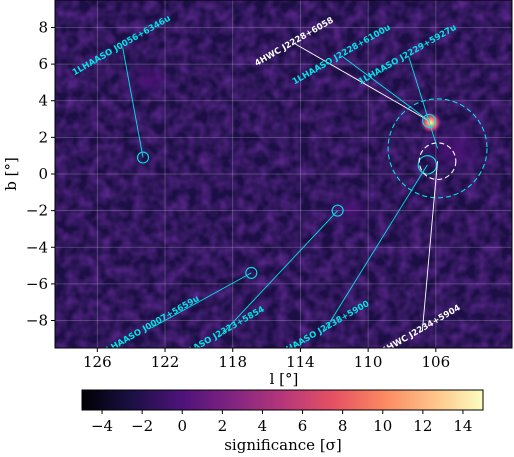  What do you see at coordinates (422, 426) in the screenshot?
I see `colorbar-tick-label: 12` at bounding box center [422, 426].